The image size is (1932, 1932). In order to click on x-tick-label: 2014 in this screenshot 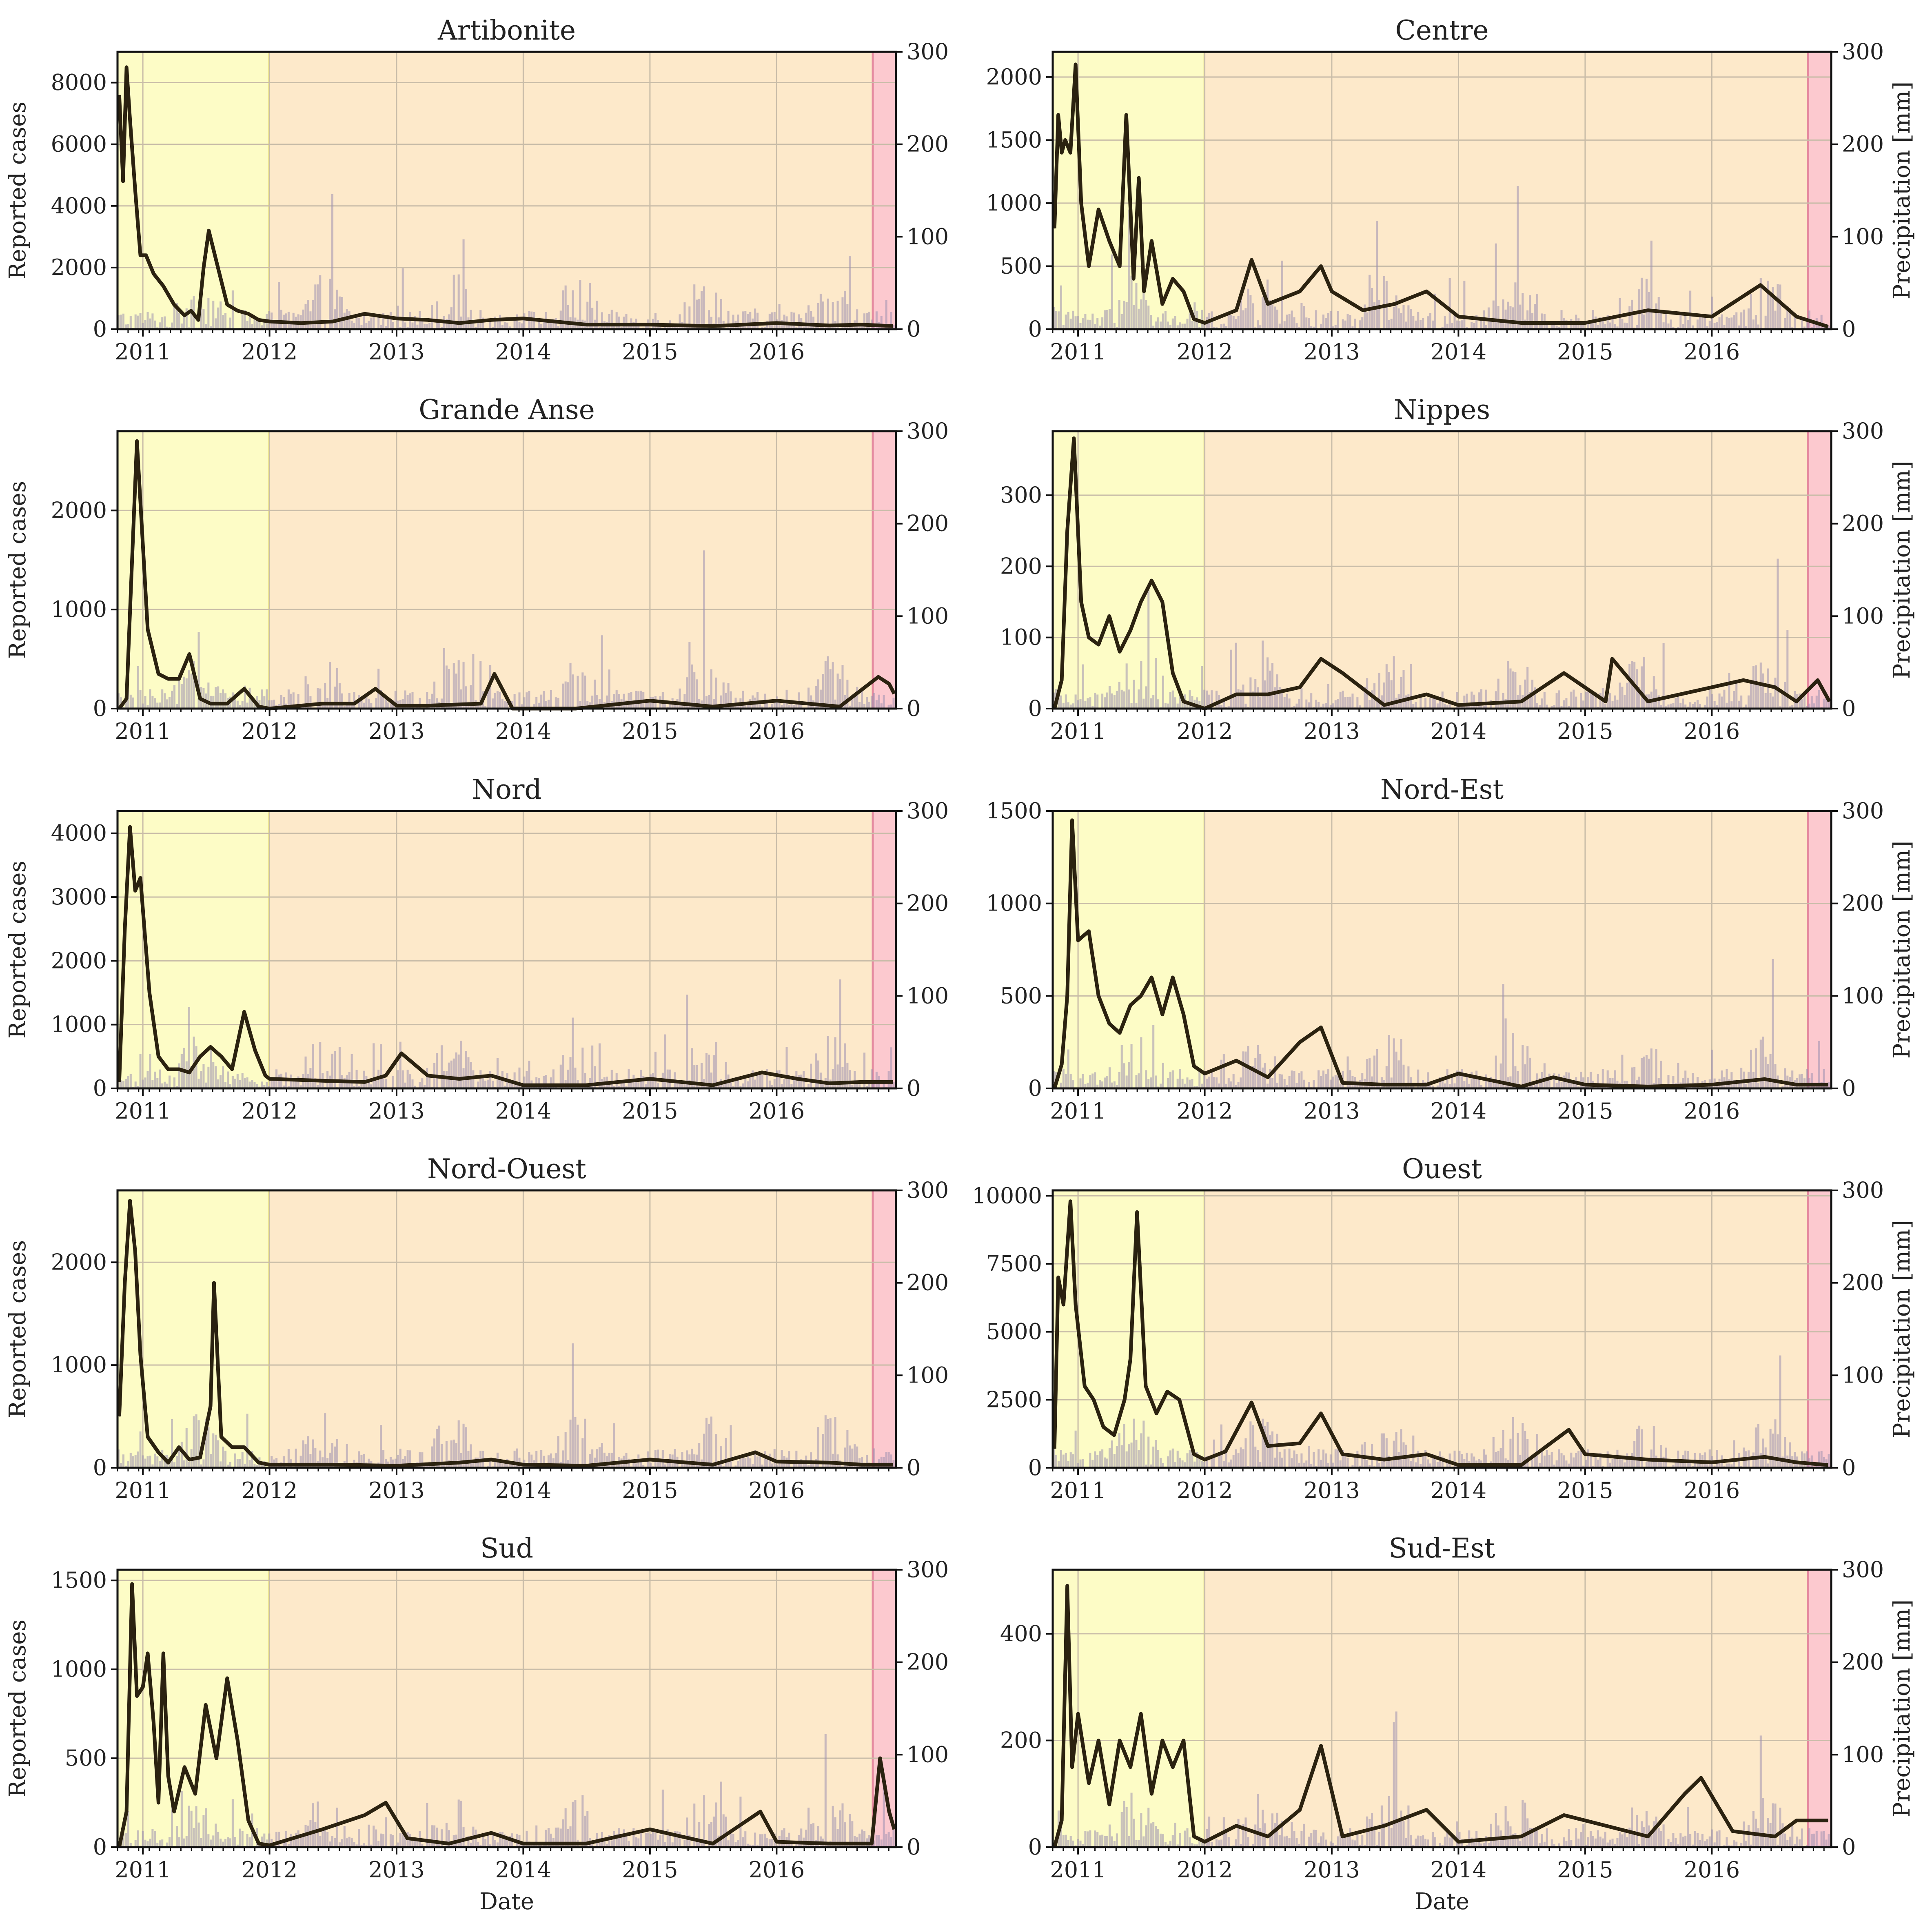, I will do `click(523, 1870)`.